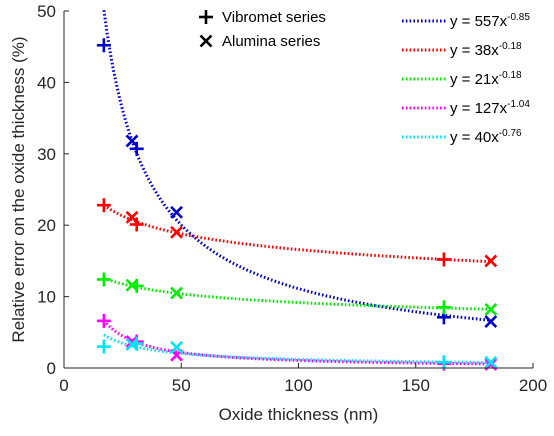 Image resolution: width=554 pixels, height=436 pixels. I want to click on y-tick-label: 20, so click(46, 225).